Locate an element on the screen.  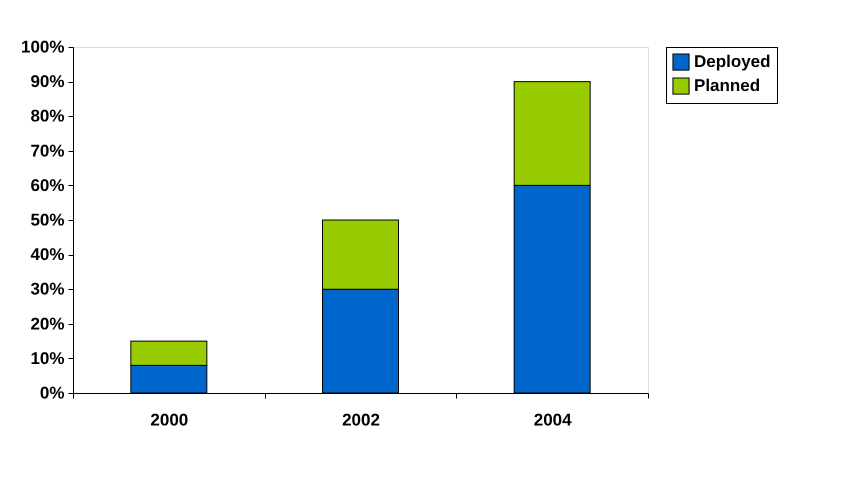
y-tick-label: 40% is located at coordinates (47, 254).